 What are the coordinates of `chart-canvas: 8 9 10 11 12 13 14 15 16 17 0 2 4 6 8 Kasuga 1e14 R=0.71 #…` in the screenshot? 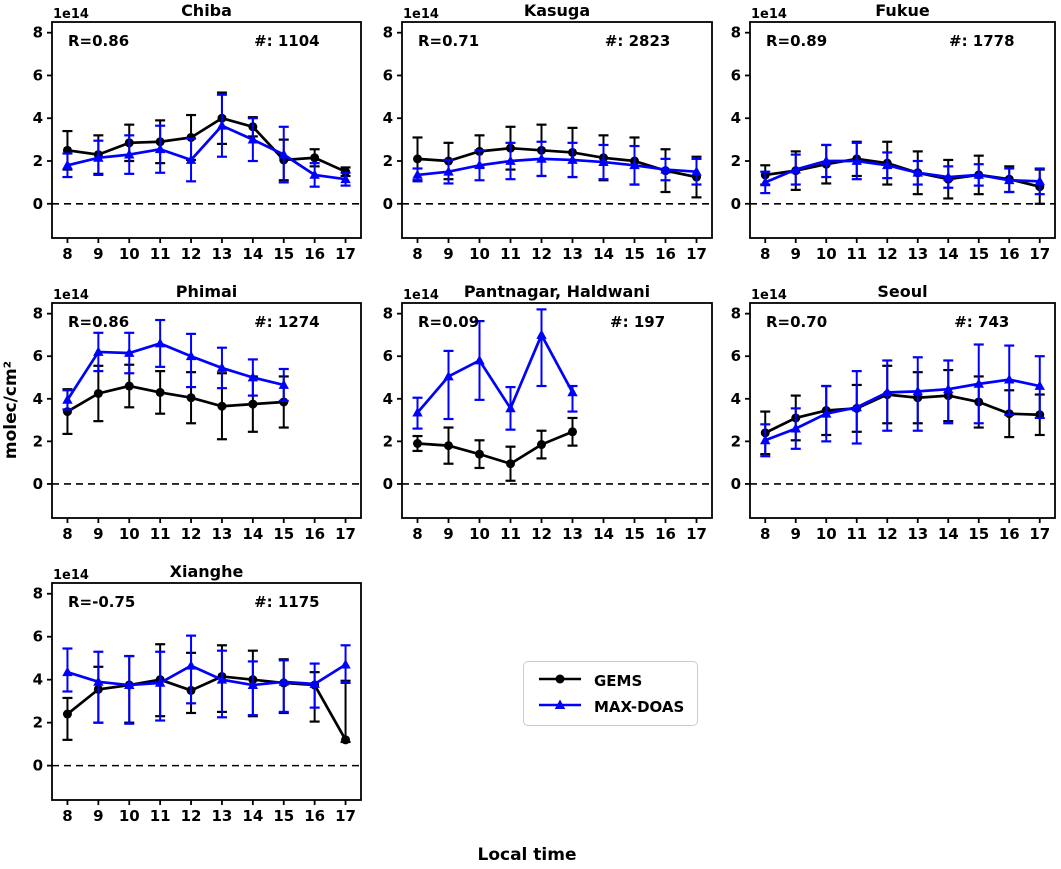 It's located at (548, 132).